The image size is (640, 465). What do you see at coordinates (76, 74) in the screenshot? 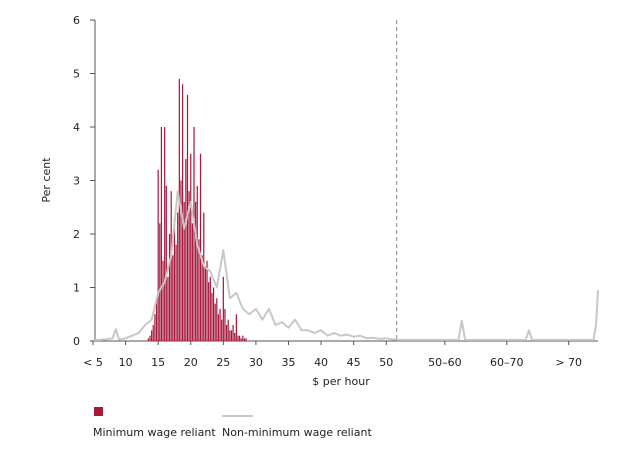
I see `y-tick-label: 5` at bounding box center [76, 74].